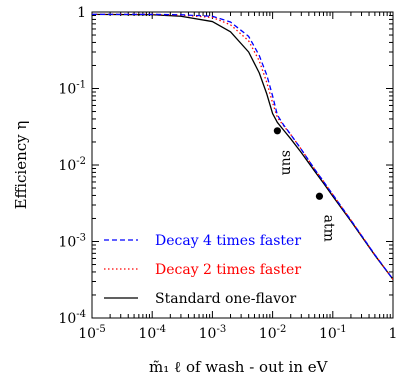 This screenshot has height=378, width=404. What do you see at coordinates (286, 162) in the screenshot?
I see `annotation-label: sun` at bounding box center [286, 162].